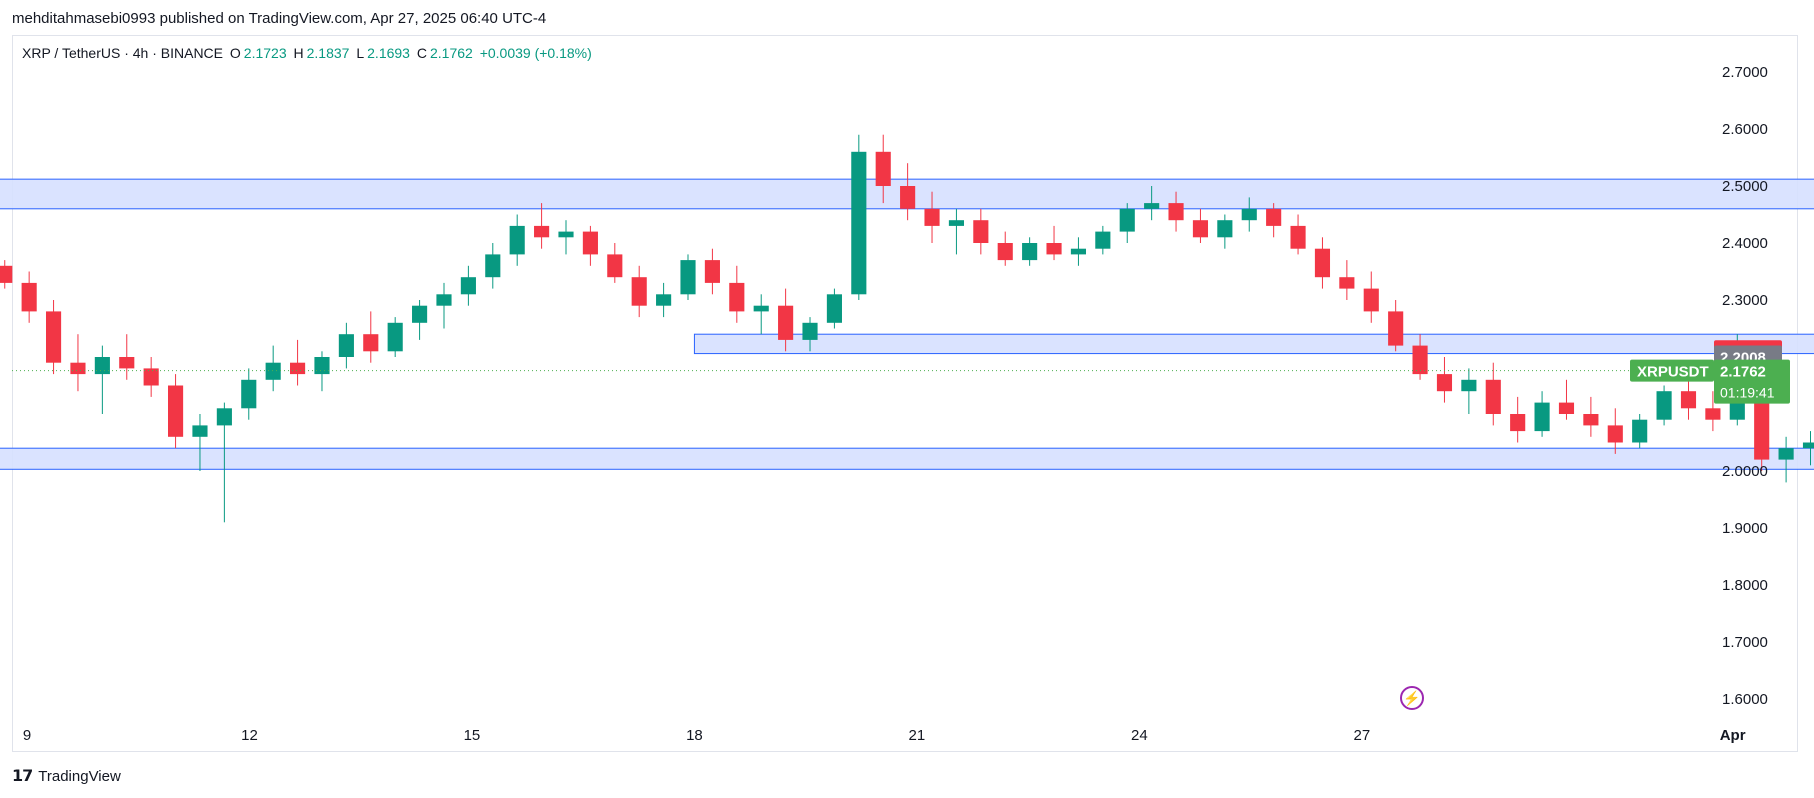  Describe the element at coordinates (1745, 186) in the screenshot. I see `price-tick-label: 2.5000` at that location.